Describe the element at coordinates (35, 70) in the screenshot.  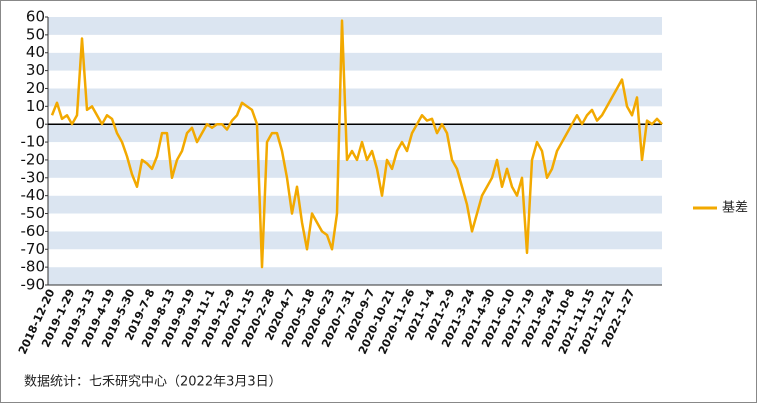
I see `y-tick-label: 30` at that location.